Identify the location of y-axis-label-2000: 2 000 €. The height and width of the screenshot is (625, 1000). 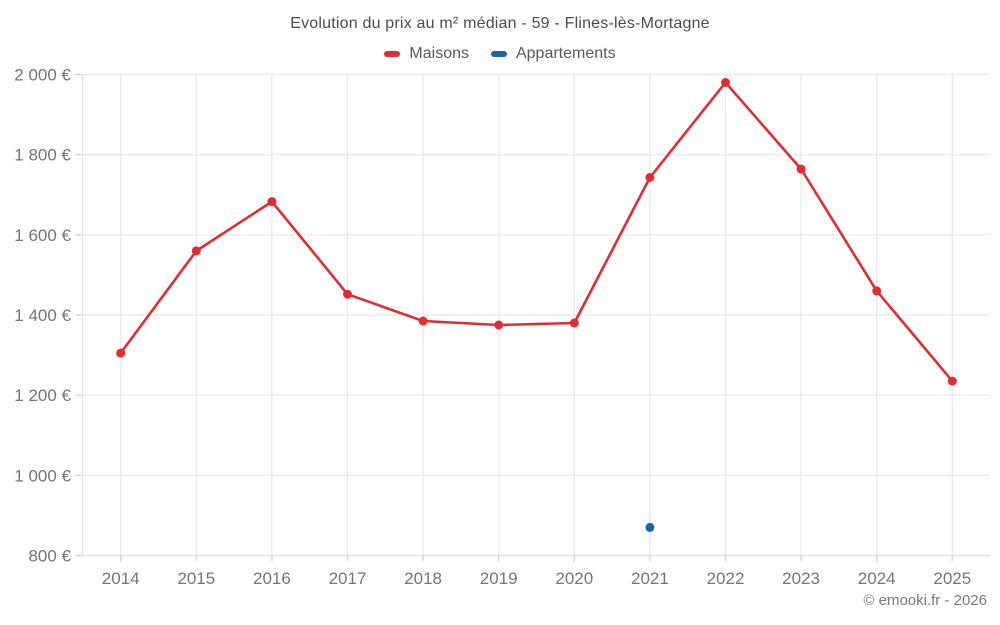
(42, 75).